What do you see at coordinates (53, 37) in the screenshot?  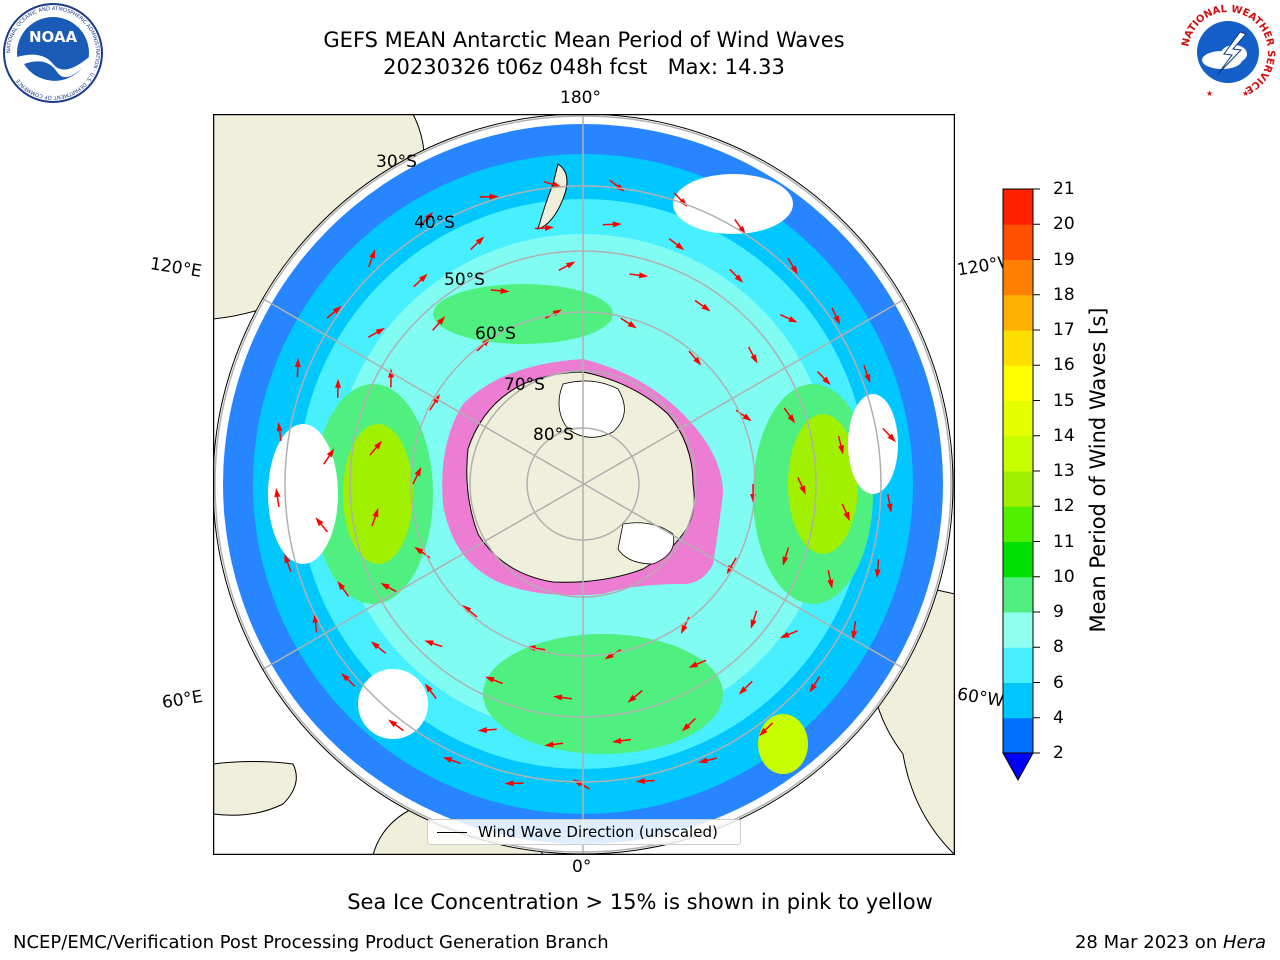 I see `noaa-logo-text: NOAA` at bounding box center [53, 37].